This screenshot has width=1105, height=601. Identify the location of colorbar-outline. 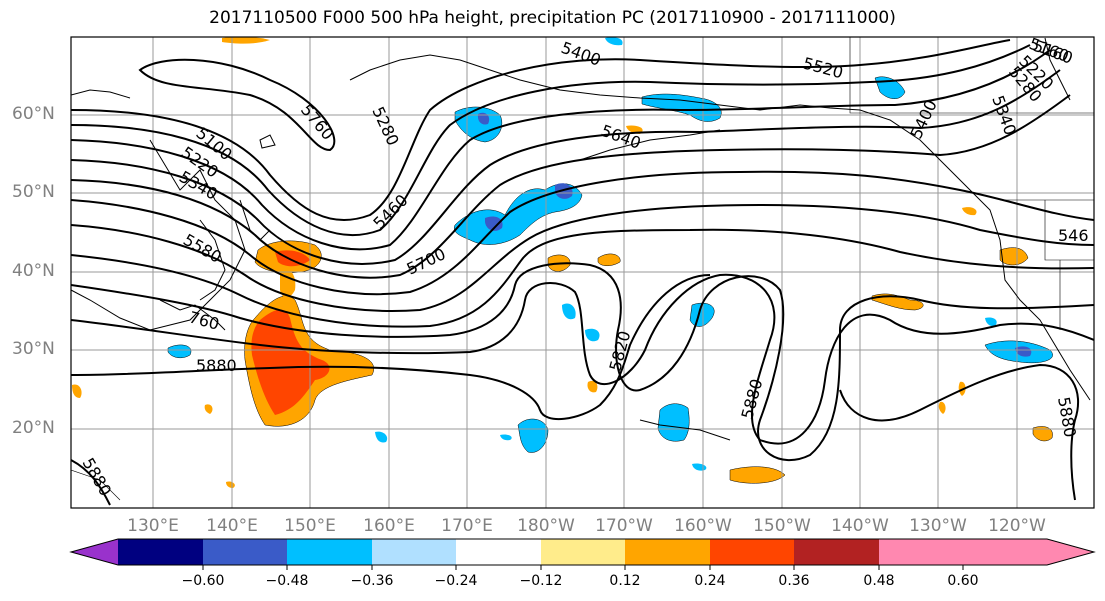
(582, 552).